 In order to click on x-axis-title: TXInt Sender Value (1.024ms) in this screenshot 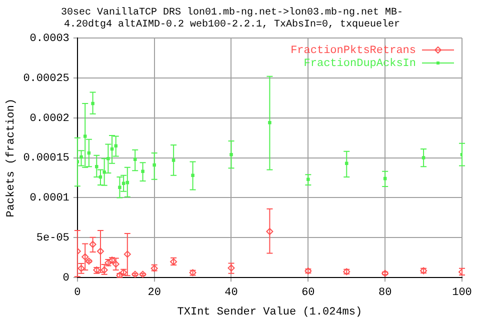, I will do `click(269, 312)`.